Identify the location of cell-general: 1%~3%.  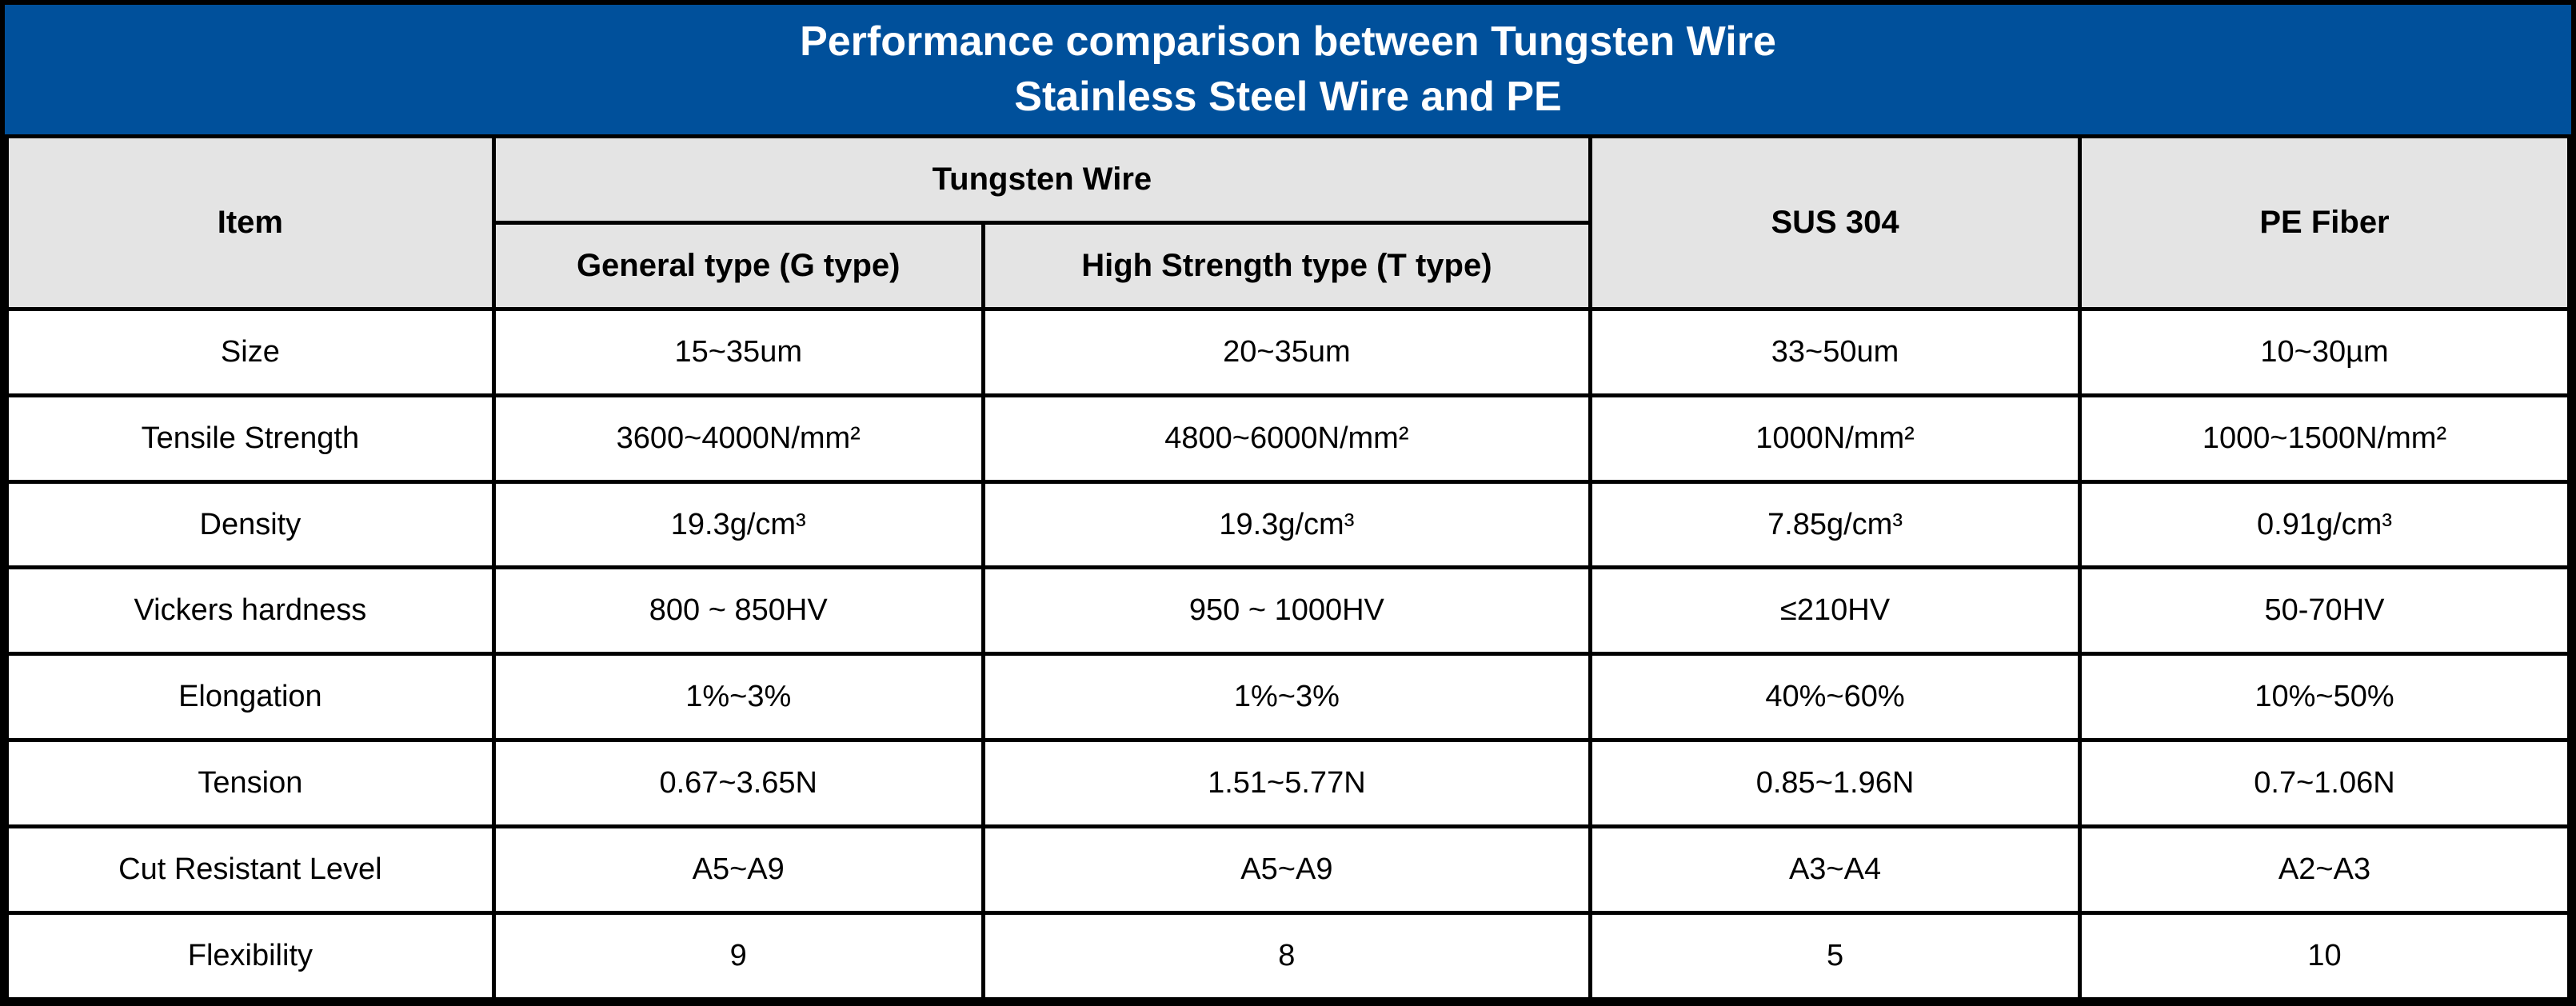
(738, 698).